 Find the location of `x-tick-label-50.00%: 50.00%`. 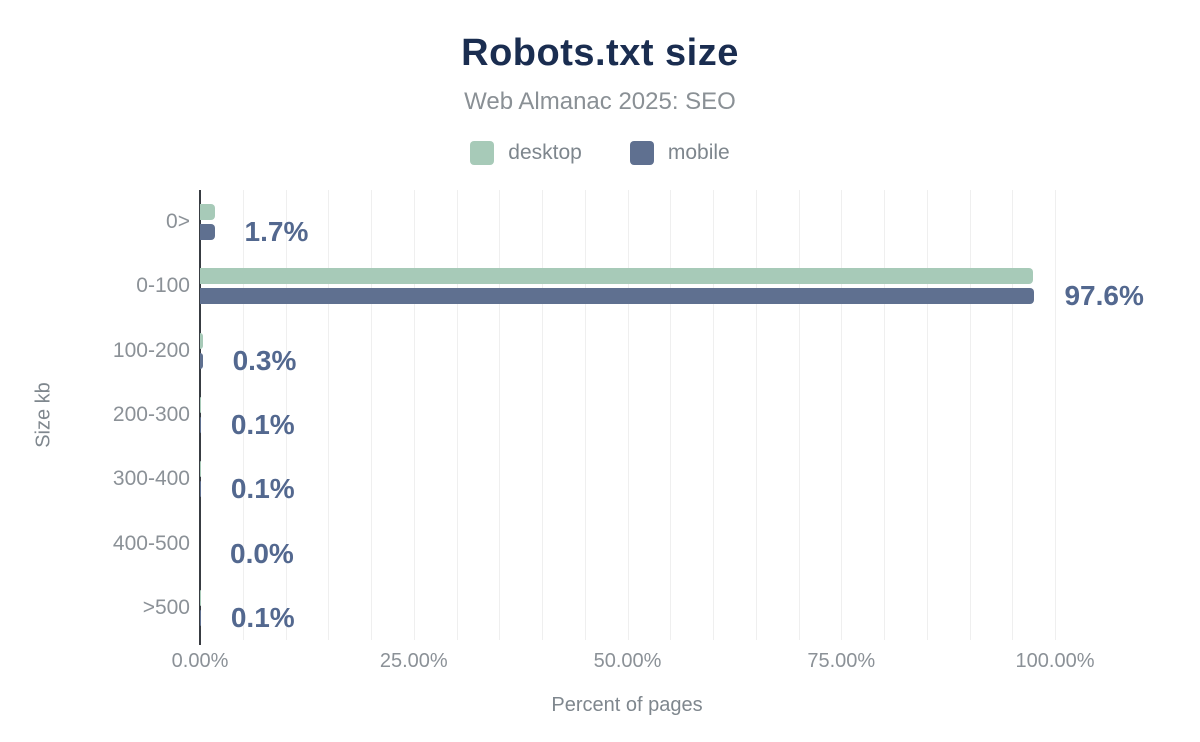

x-tick-label-50.00%: 50.00% is located at coordinates (627, 661).